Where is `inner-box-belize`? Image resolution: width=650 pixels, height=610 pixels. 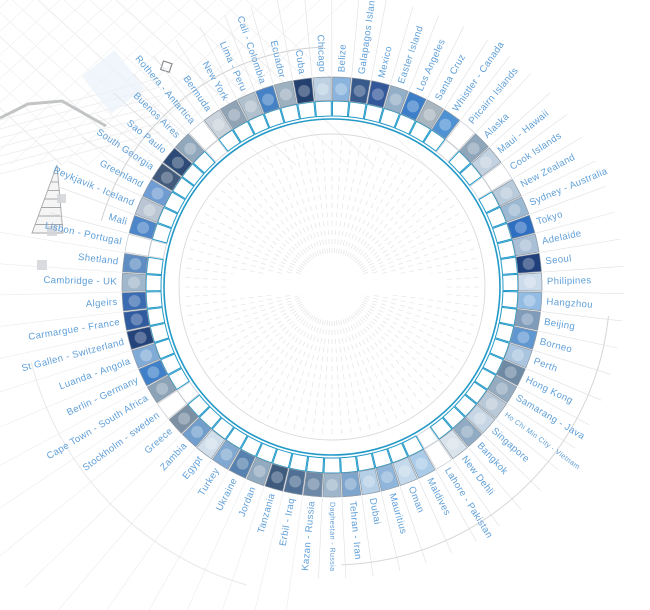 inner-box-belize is located at coordinates (340, 109).